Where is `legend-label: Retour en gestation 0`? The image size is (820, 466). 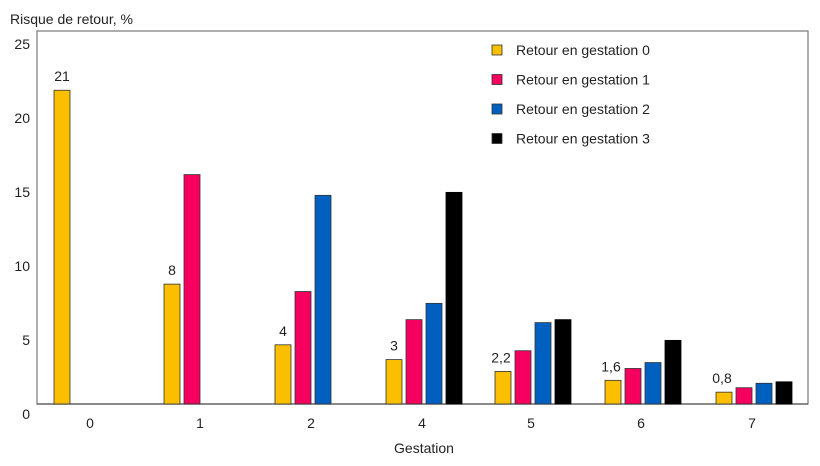 legend-label: Retour en gestation 0 is located at coordinates (583, 50).